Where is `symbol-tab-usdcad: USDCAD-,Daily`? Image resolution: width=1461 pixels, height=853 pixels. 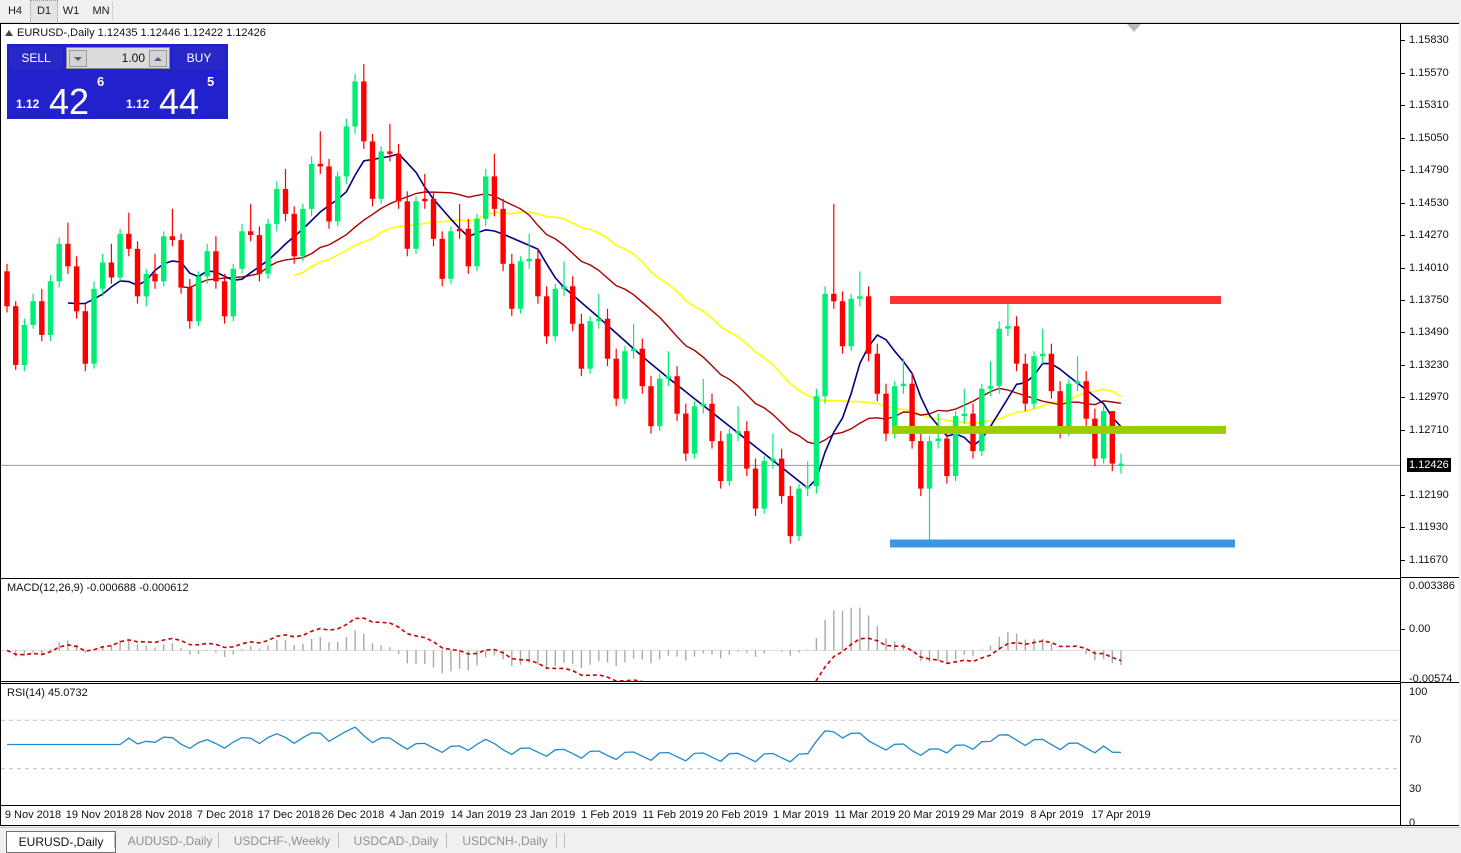
symbol-tab-usdcad: USDCAD-,Daily is located at coordinates (396, 841).